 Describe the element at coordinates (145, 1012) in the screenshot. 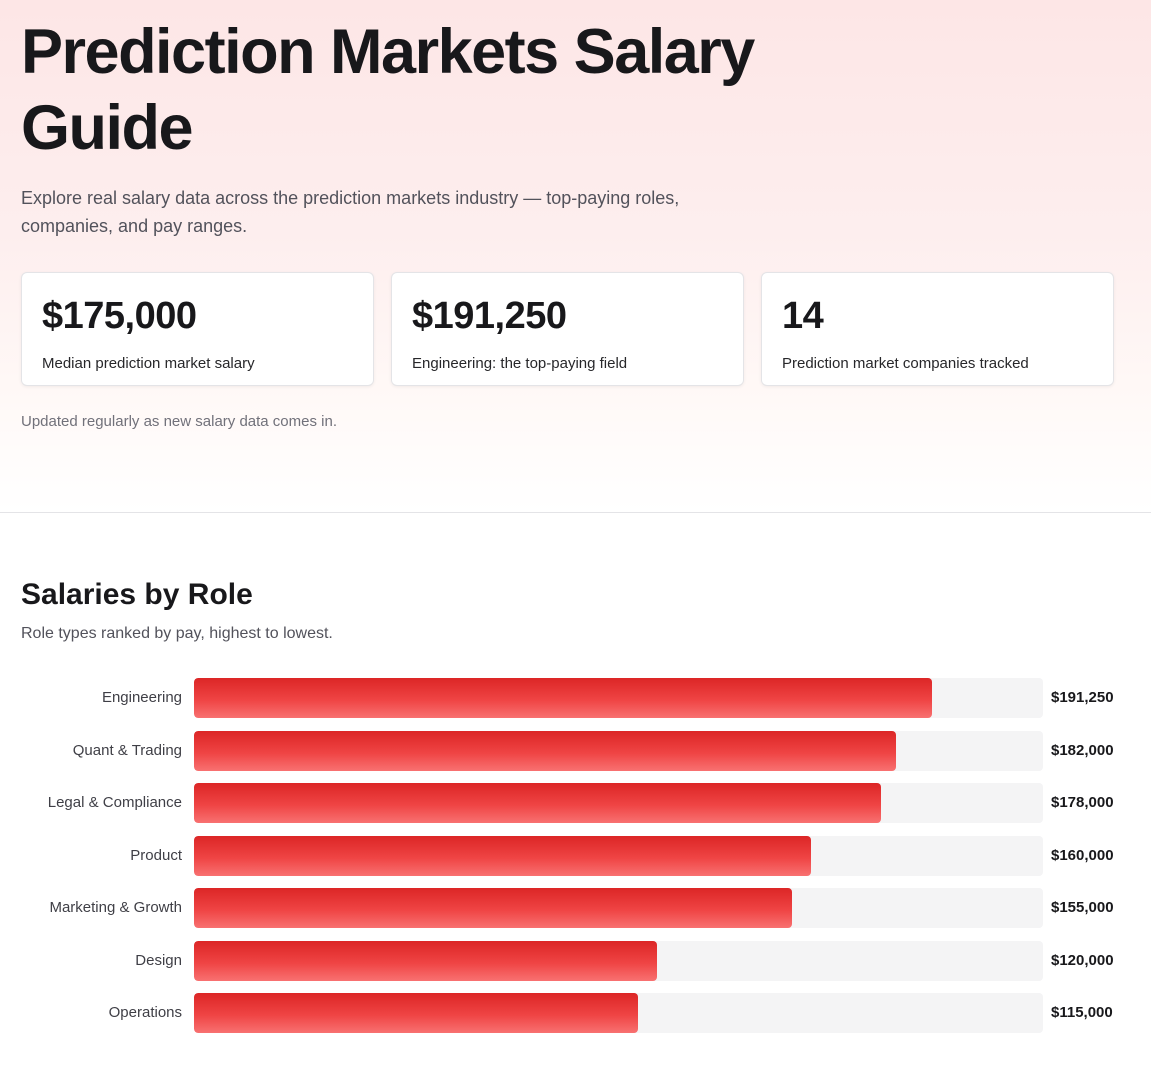

I see `bar-category-label: Operations` at that location.